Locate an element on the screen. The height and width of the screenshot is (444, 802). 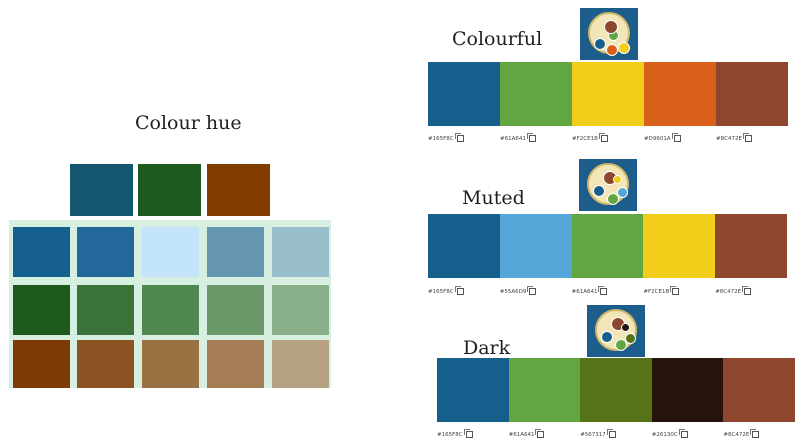
palette-codes: #165F8C #55A6D9 #61A641 #F2CE1B #8C472E is located at coordinates (607, 292).